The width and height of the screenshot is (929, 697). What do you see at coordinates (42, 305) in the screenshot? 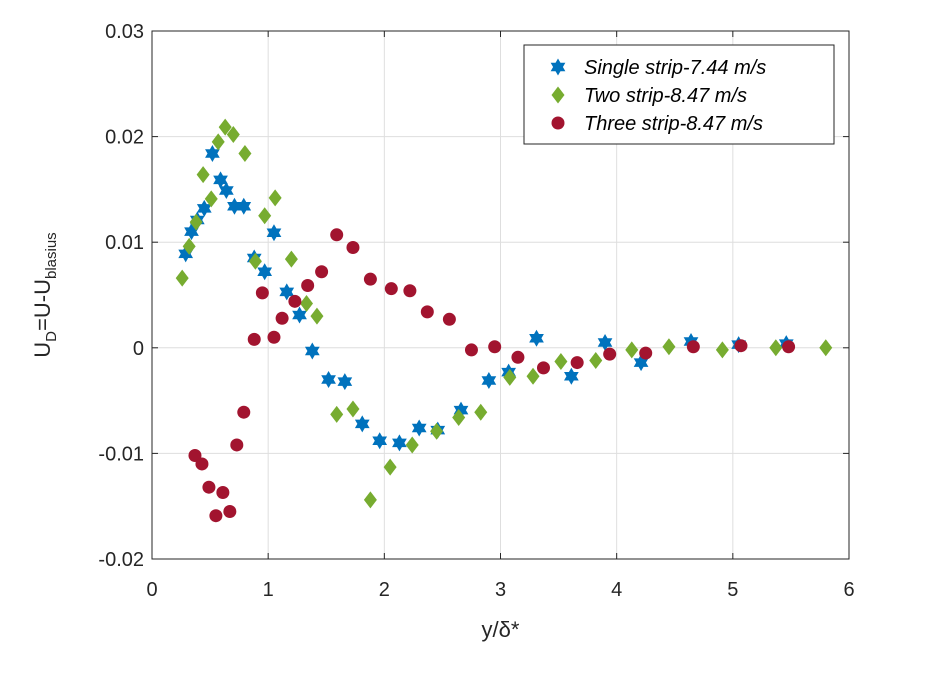
I see `y-axis-label-middle: =U-U` at bounding box center [42, 305].